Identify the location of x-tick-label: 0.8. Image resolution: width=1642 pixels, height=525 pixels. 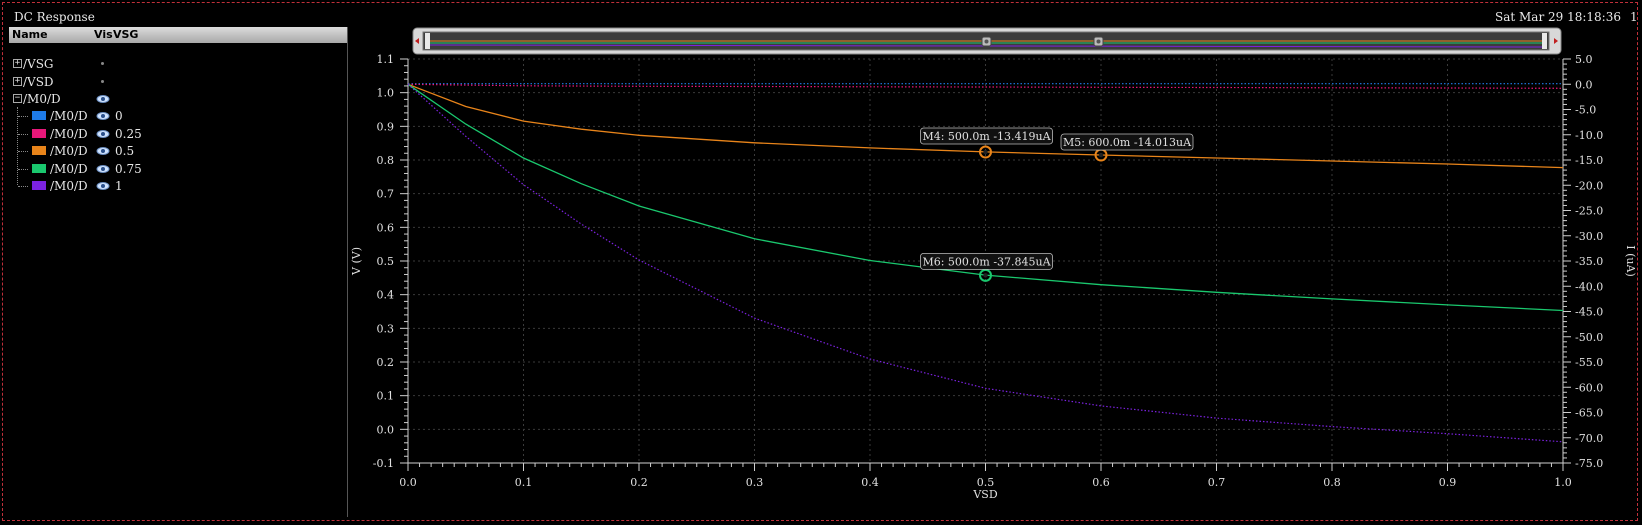
(1332, 482).